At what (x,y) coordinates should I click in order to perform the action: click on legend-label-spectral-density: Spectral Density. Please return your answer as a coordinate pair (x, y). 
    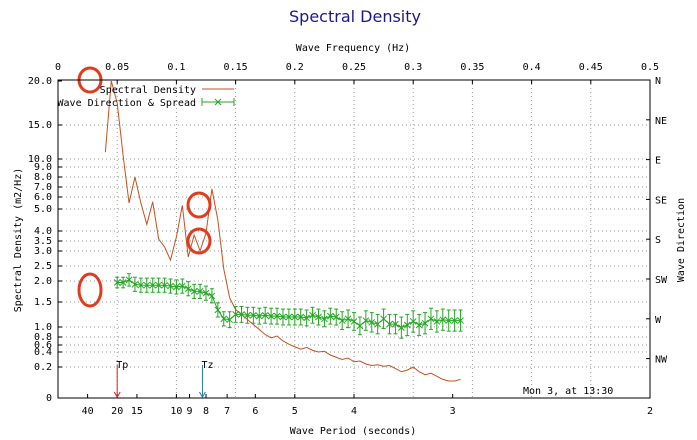
    Looking at the image, I should click on (148, 90).